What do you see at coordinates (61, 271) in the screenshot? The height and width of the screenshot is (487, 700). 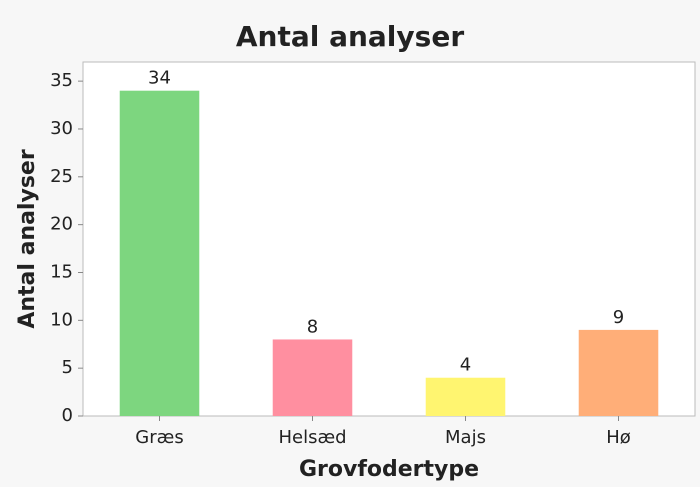 I see `y-tick-label: 15` at bounding box center [61, 271].